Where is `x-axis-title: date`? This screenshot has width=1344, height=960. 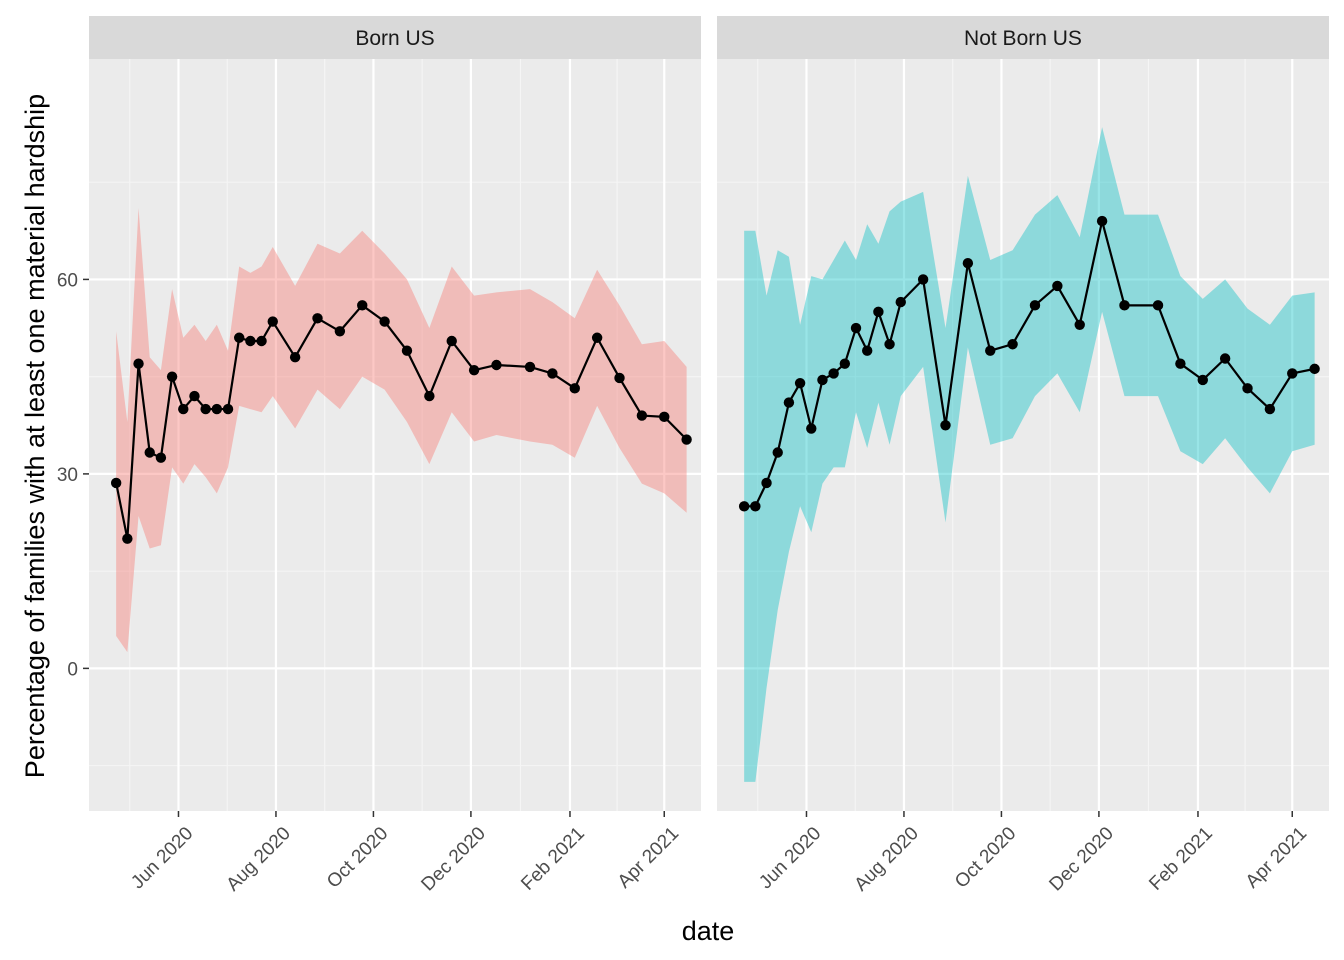
x-axis-title: date is located at coordinates (708, 931).